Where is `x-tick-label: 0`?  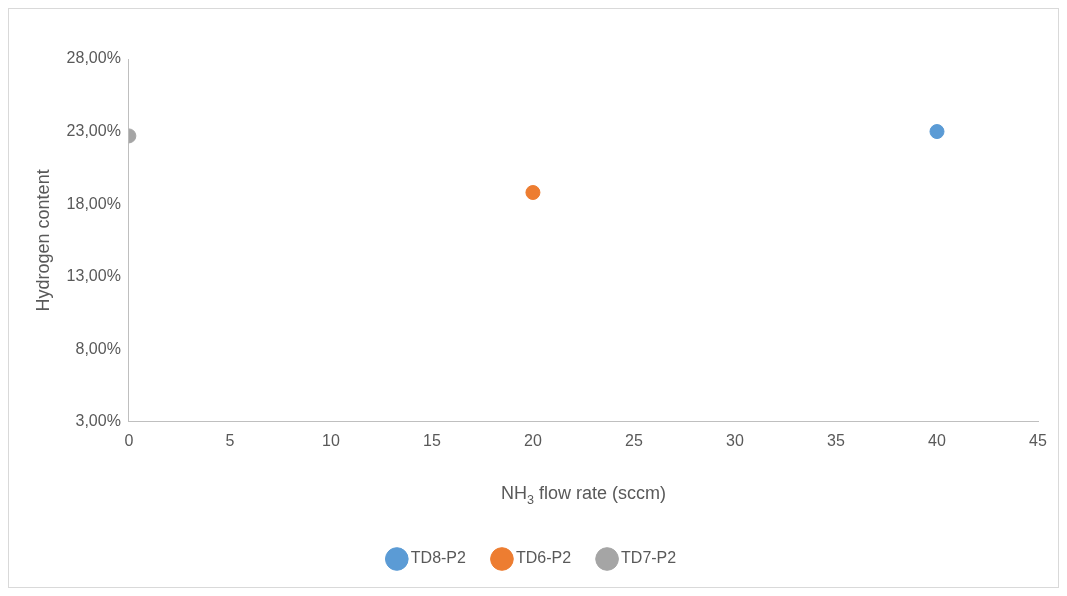 x-tick-label: 0 is located at coordinates (129, 440).